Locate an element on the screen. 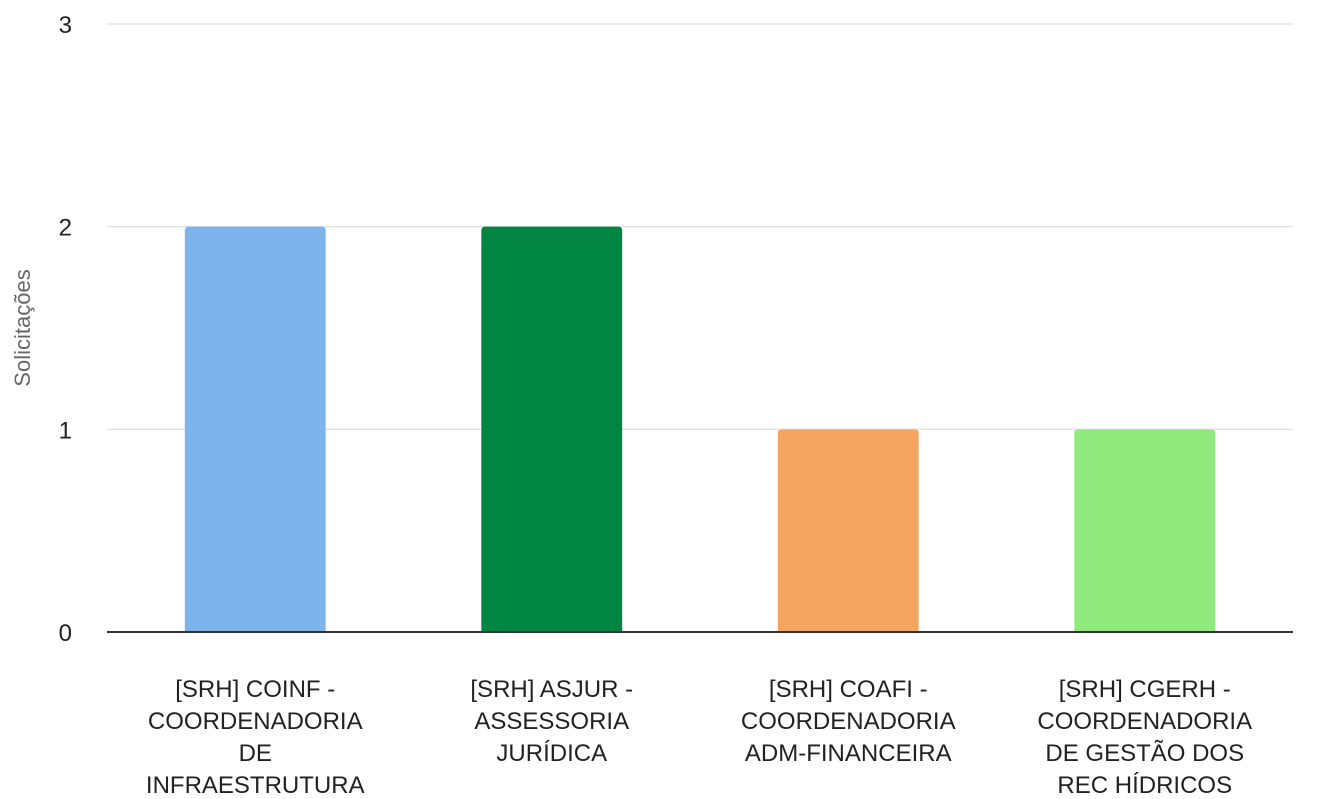 This screenshot has height=799, width=1321. y-tick-label: 2 is located at coordinates (65, 228).